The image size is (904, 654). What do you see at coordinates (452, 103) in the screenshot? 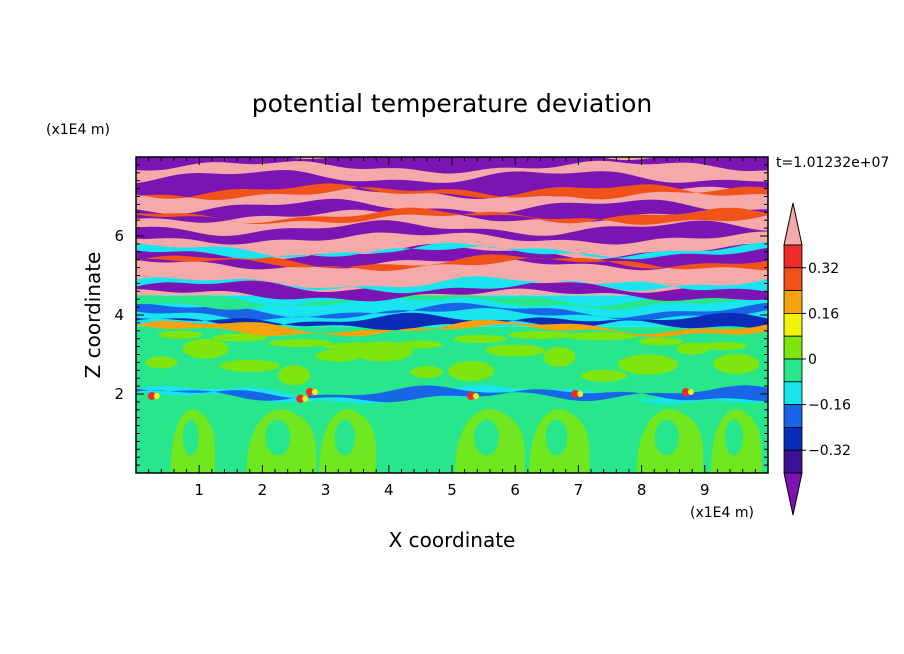
I see `chart-title: potential temperature deviation` at bounding box center [452, 103].